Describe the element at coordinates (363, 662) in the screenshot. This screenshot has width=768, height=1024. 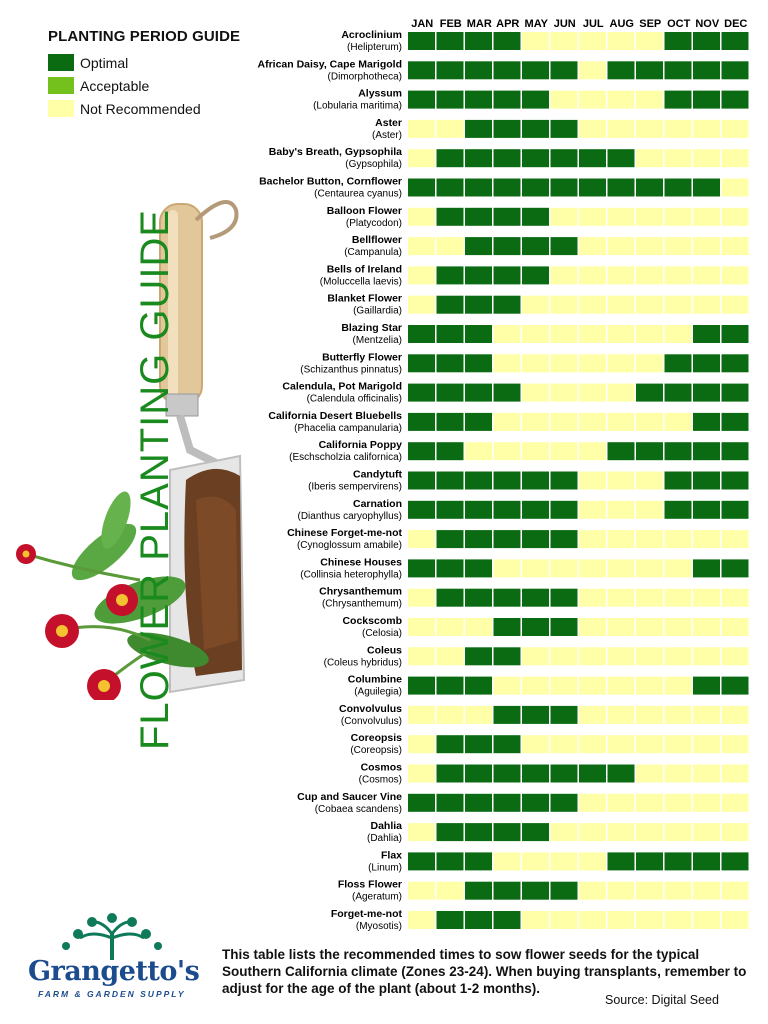
I see `row-label-scientific: (Coleus hybridus)` at that location.